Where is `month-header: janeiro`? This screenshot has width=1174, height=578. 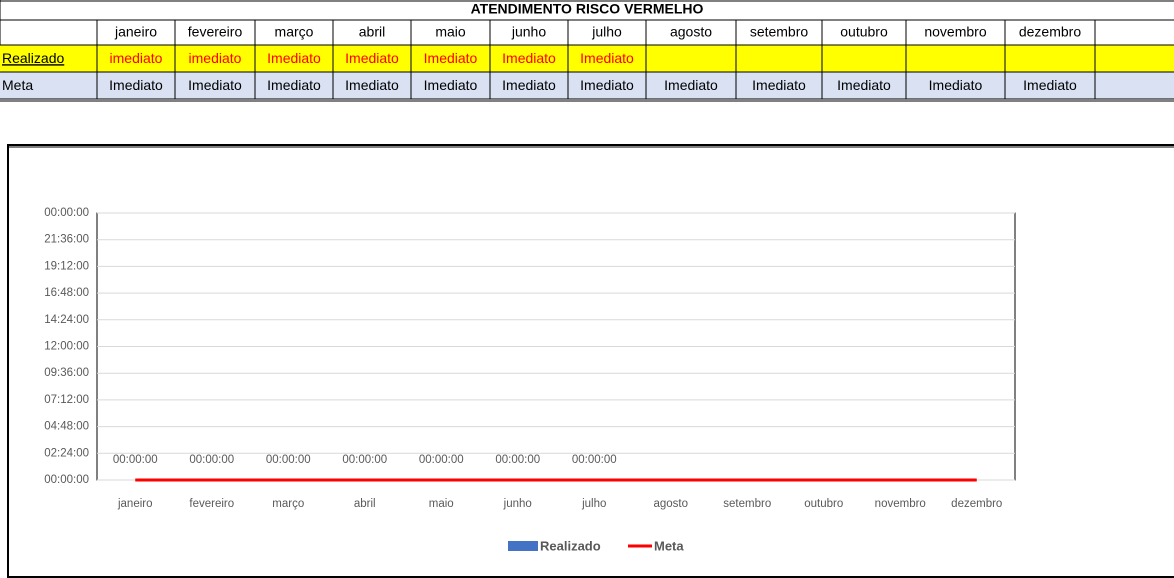 month-header: janeiro is located at coordinates (135, 32).